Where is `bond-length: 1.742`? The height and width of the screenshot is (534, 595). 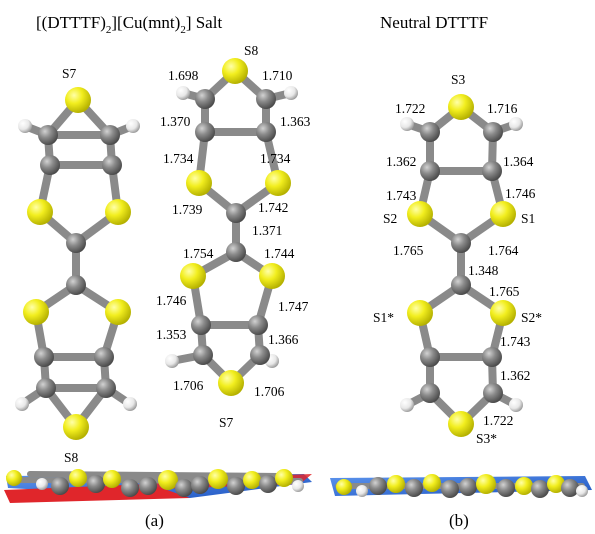 bond-length: 1.742 is located at coordinates (273, 207).